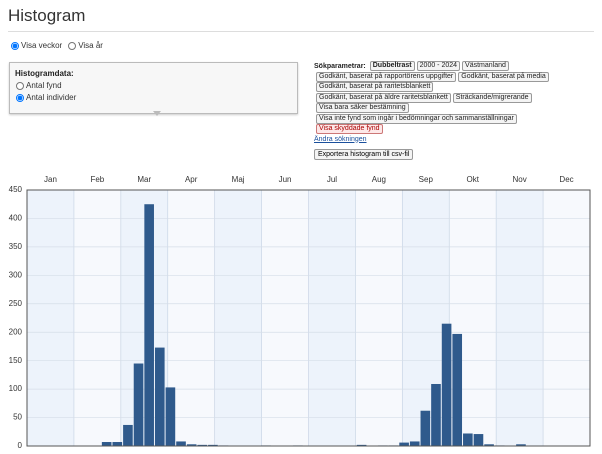 The width and height of the screenshot is (602, 454). What do you see at coordinates (431, 129) in the screenshot?
I see `tag-row: Visa skyddade fynd` at bounding box center [431, 129].